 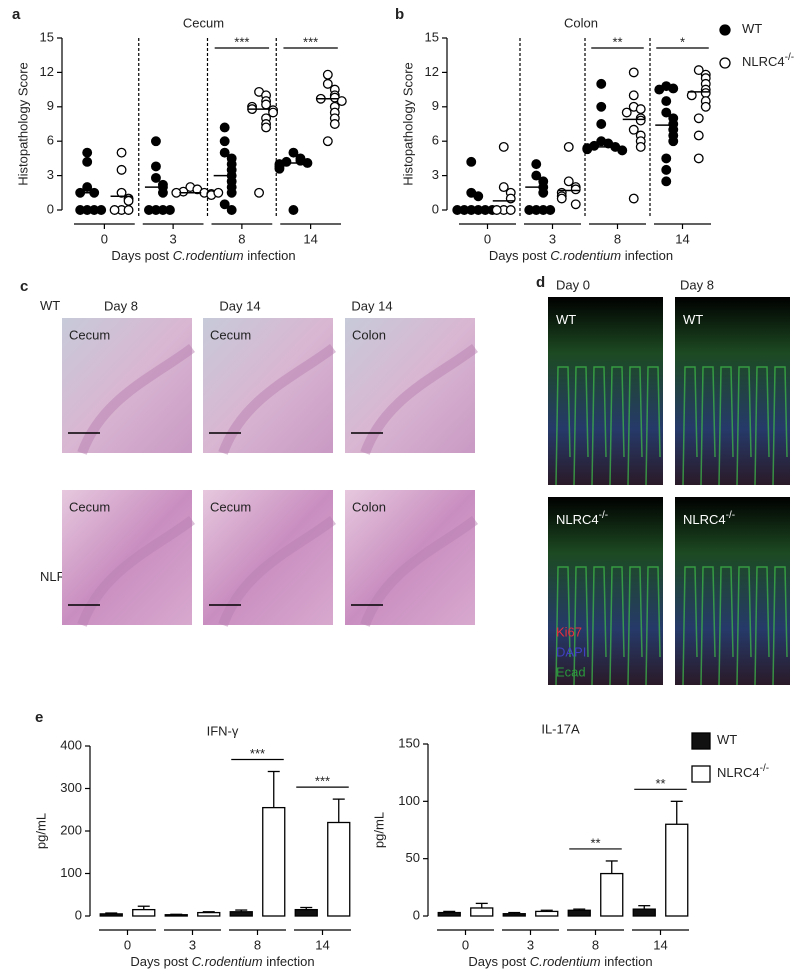 What do you see at coordinates (682, 41) in the screenshot?
I see `significance-label: *` at bounding box center [682, 41].